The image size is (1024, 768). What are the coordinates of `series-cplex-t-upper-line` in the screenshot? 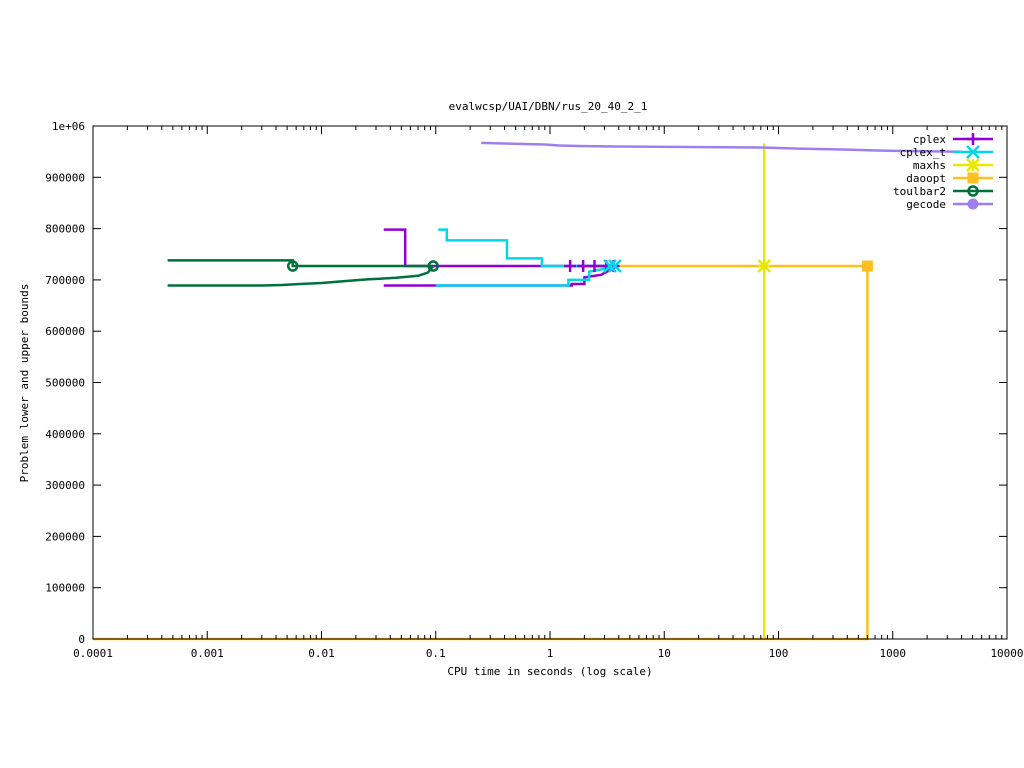 It's located at (526, 248).